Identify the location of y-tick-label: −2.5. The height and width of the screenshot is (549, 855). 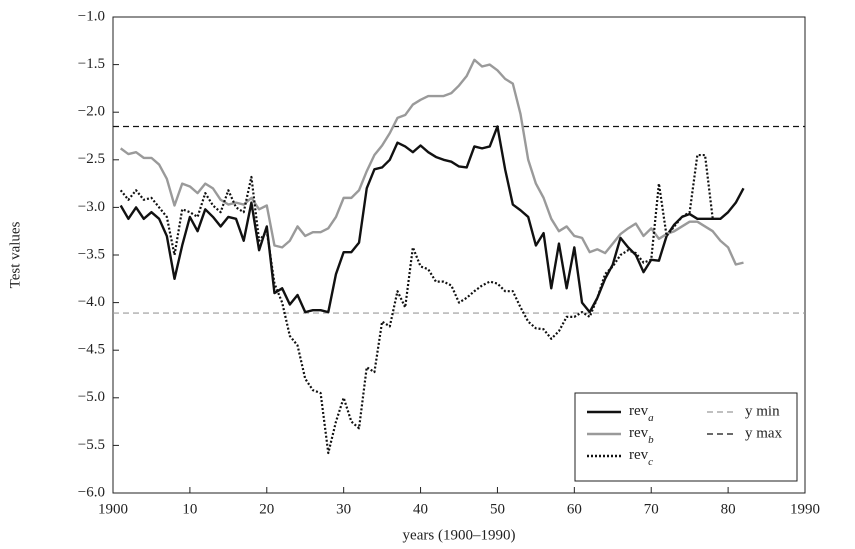
(91, 159).